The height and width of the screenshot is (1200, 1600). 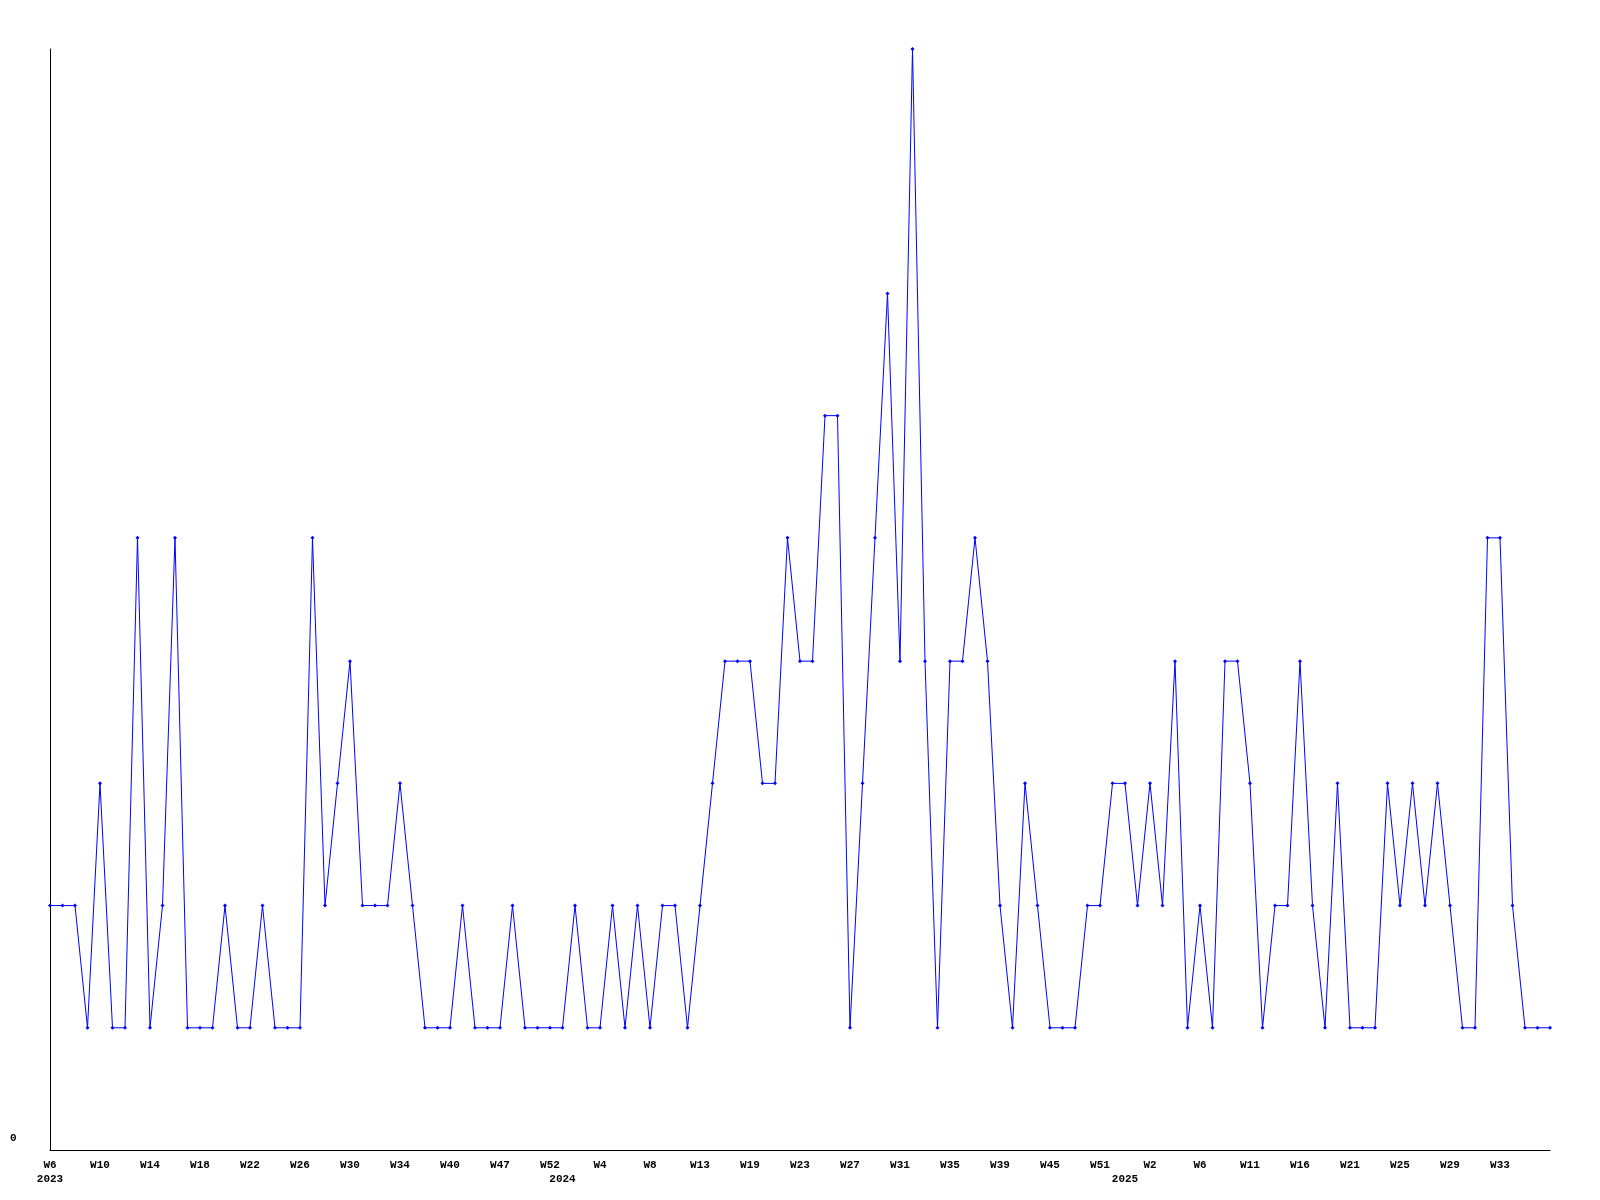 I want to click on x-tick-label: W6, so click(x=1200, y=1165).